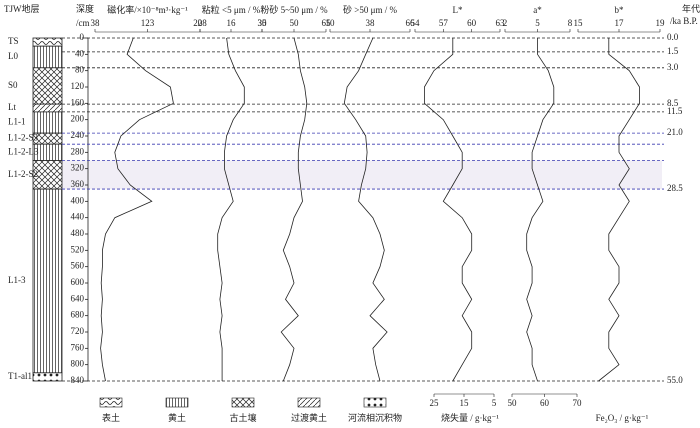  What do you see at coordinates (309, 417) in the screenshot?
I see `legend-label: 过渡黄土` at bounding box center [309, 417].